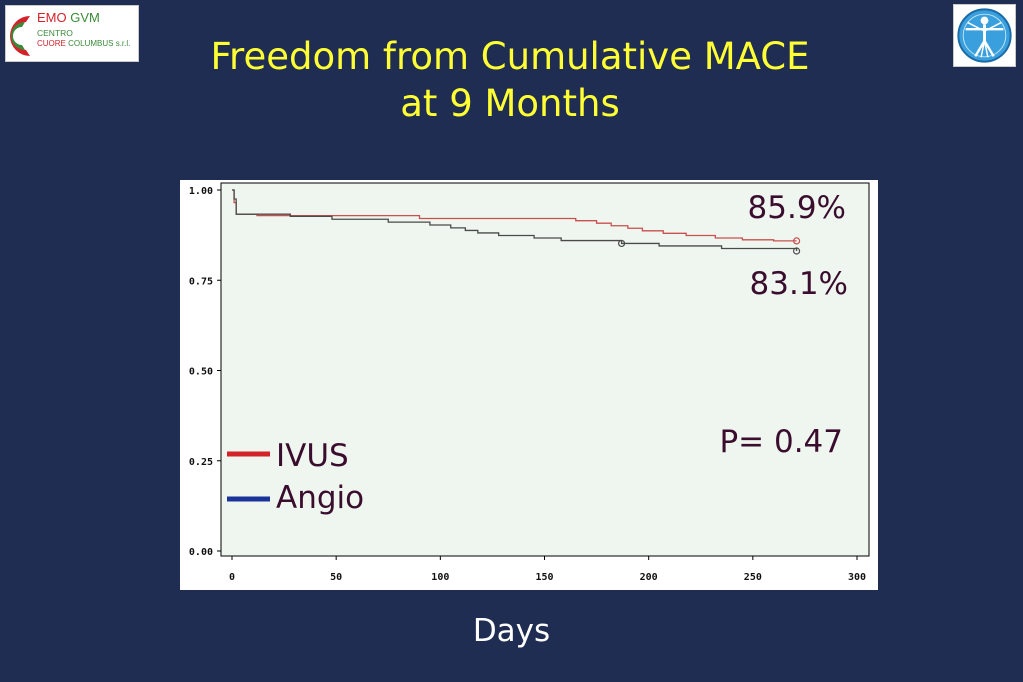  What do you see at coordinates (312, 456) in the screenshot?
I see `legend-label-ivus: IVUS` at bounding box center [312, 456].